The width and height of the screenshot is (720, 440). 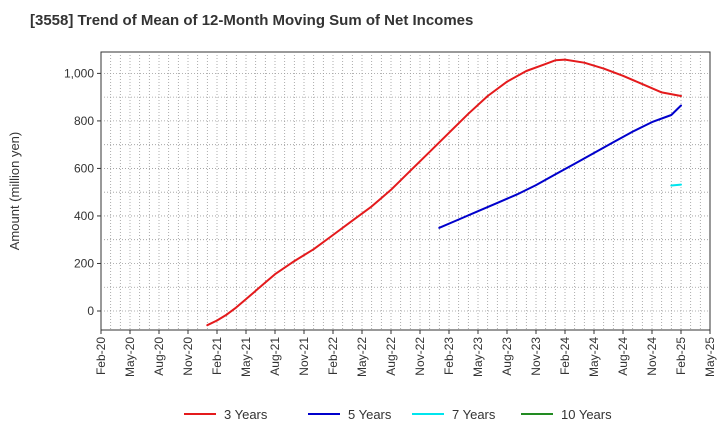 What do you see at coordinates (275, 356) in the screenshot?
I see `x-tick-label: Aug-21` at bounding box center [275, 356].